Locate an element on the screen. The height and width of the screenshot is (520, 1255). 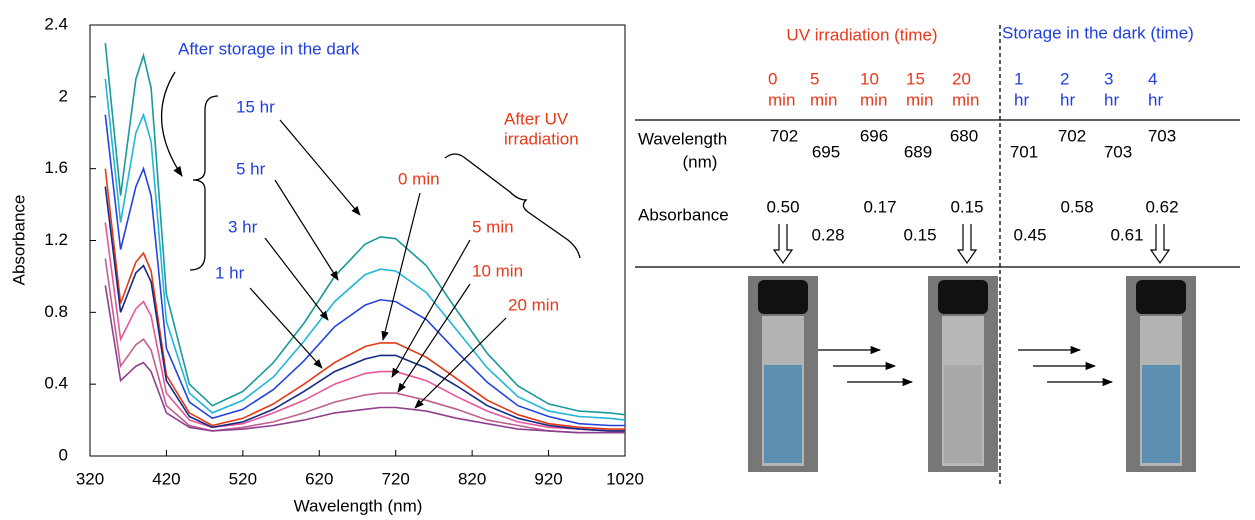
x-tick-label: 1020 is located at coordinates (625, 478).